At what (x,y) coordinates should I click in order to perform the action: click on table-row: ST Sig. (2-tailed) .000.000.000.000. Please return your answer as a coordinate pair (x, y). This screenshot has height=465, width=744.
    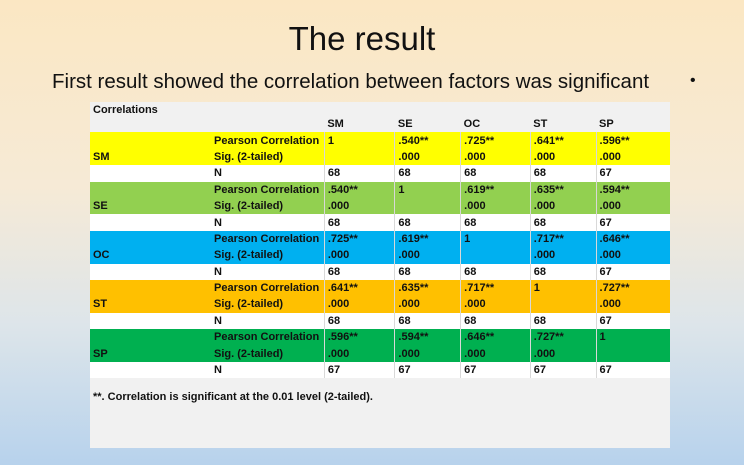
    Looking at the image, I should click on (380, 304).